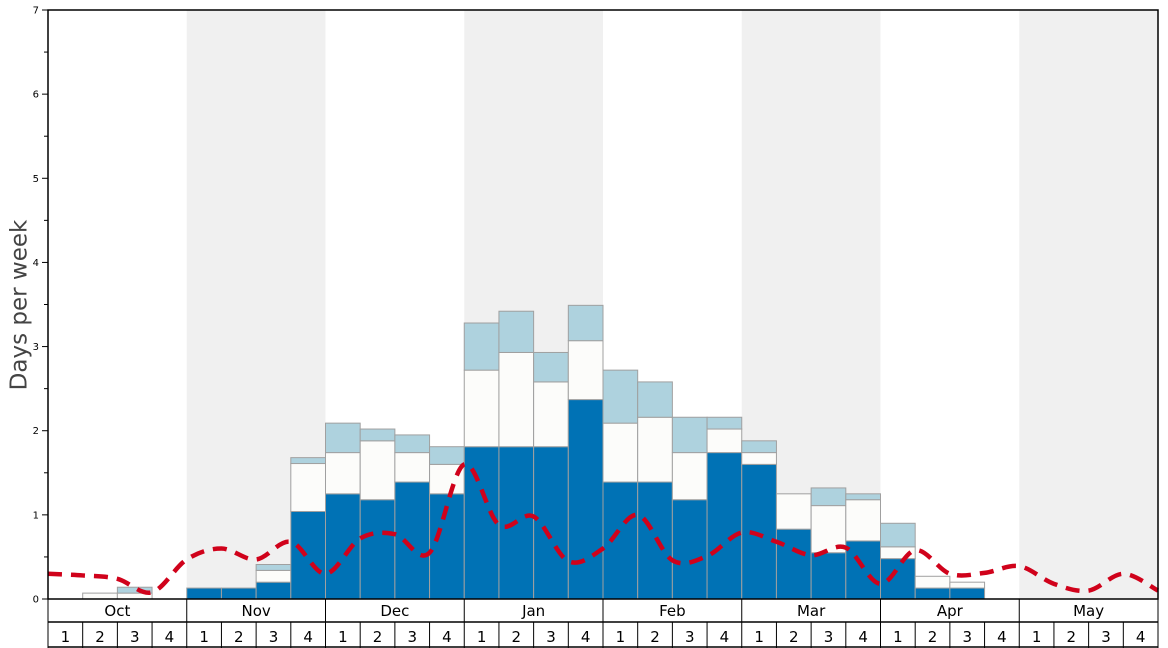 This screenshot has height=648, width=1168. Describe the element at coordinates (36, 263) in the screenshot. I see `y-tick-label: 4` at that location.